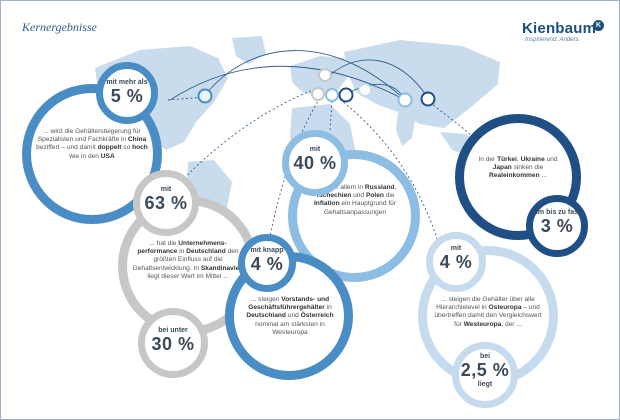  I want to click on china-value: 5 %, so click(127, 96).